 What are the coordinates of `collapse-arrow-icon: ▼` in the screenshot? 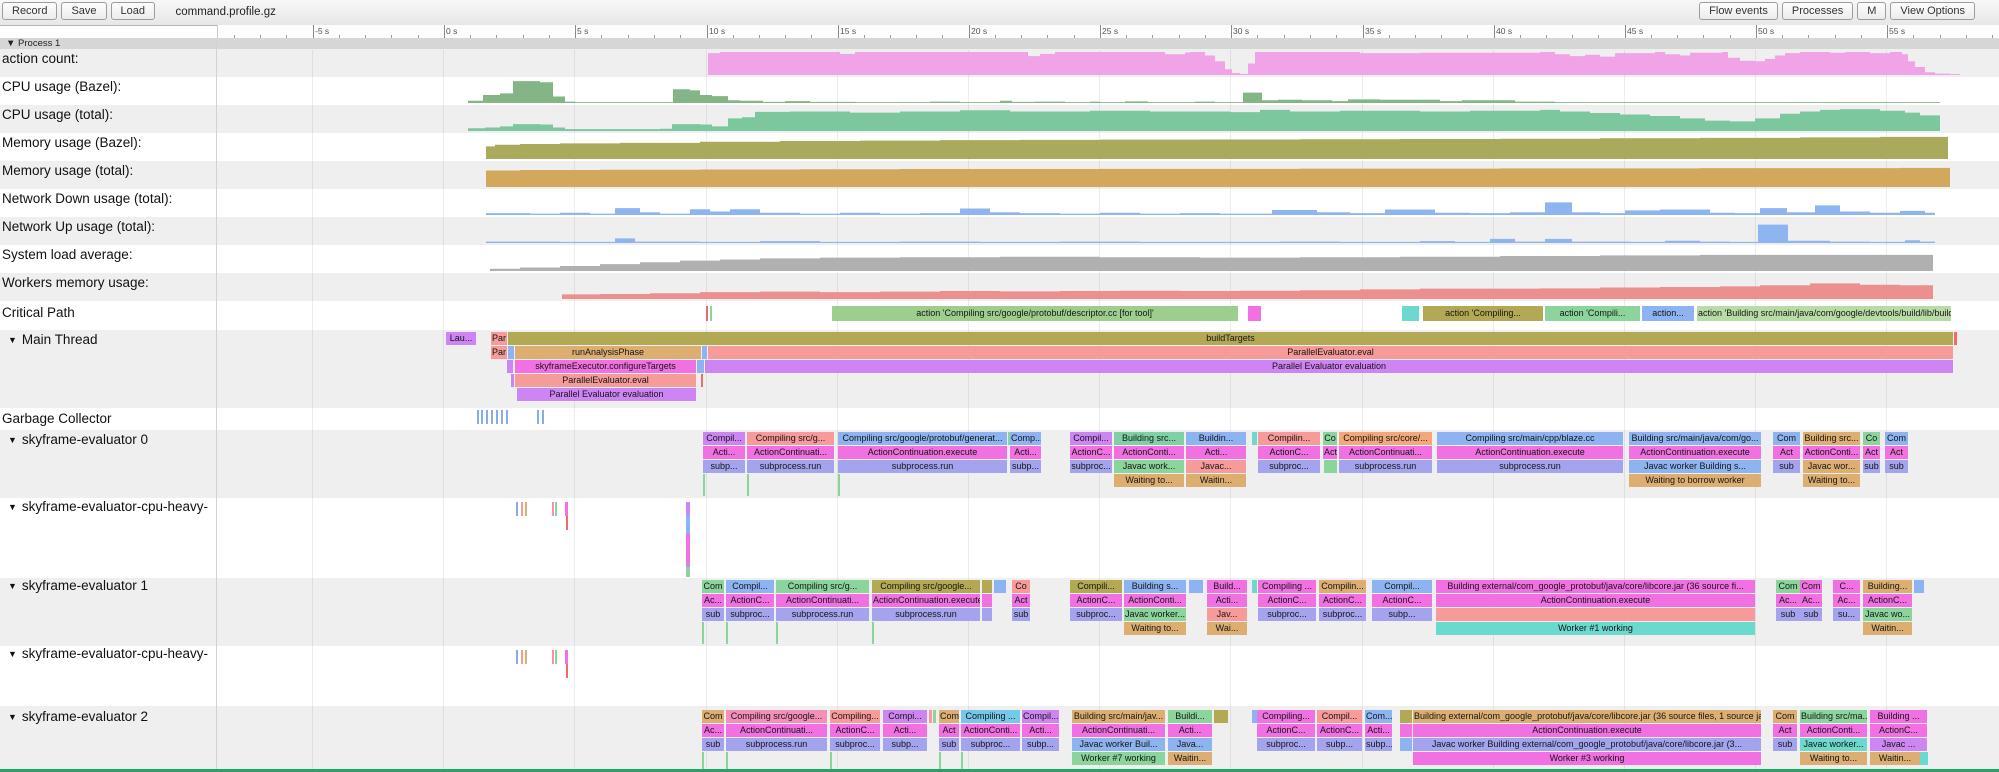 It's located at (12, 440).